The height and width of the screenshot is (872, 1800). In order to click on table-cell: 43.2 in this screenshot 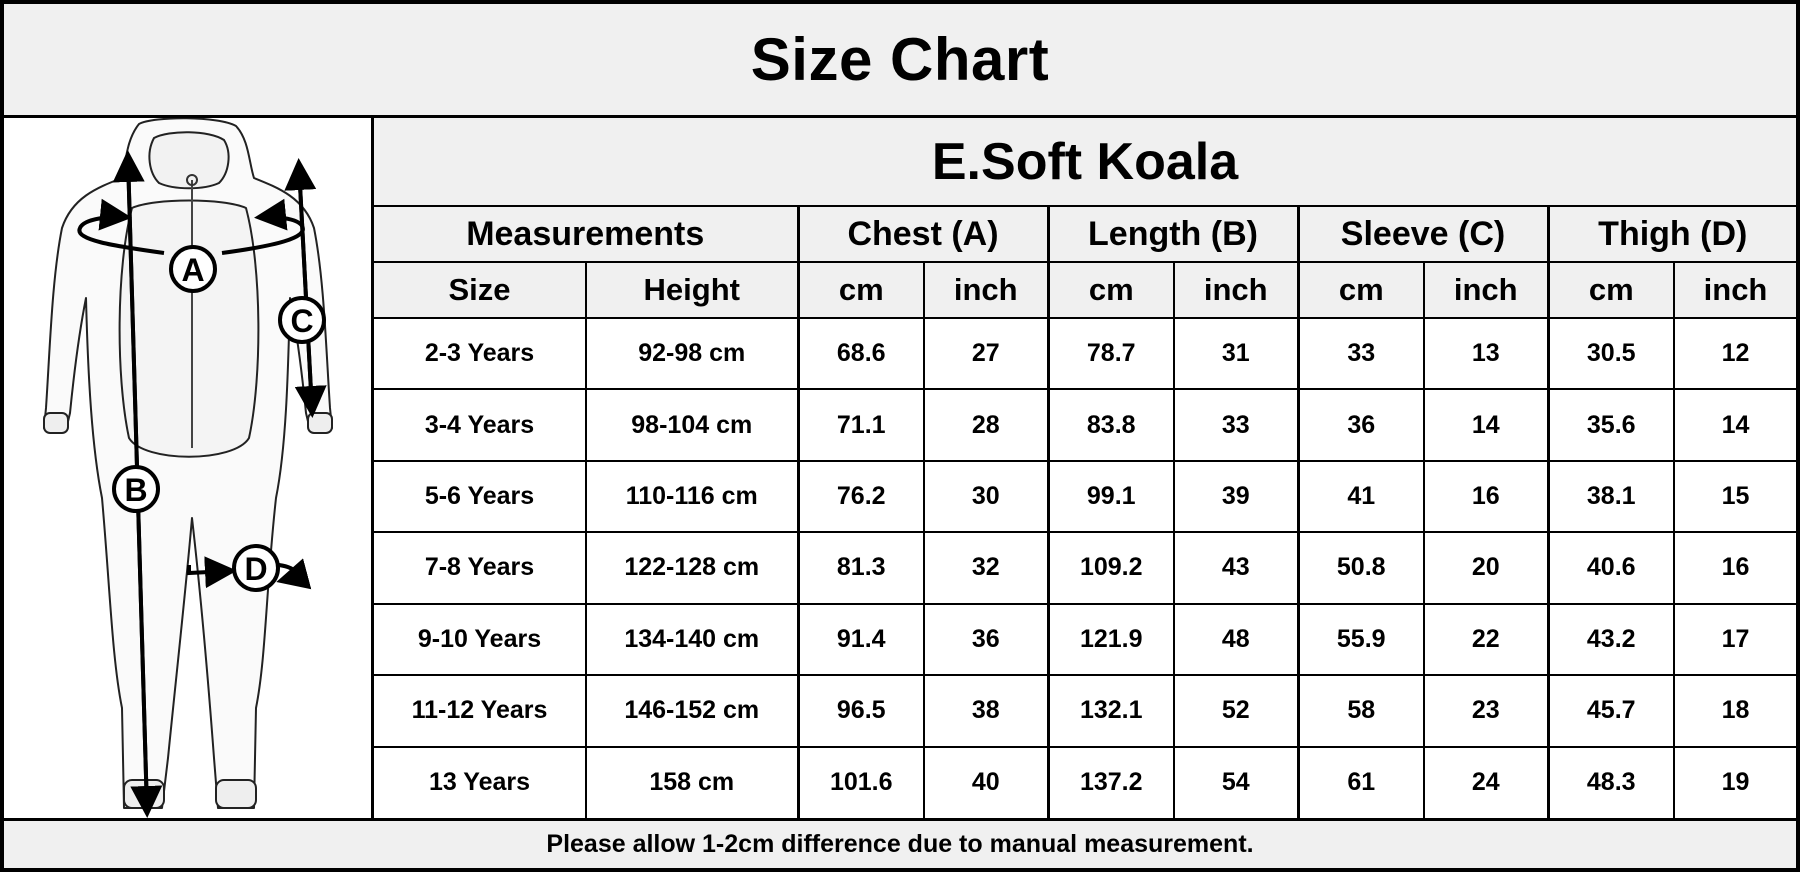, I will do `click(1610, 639)`.